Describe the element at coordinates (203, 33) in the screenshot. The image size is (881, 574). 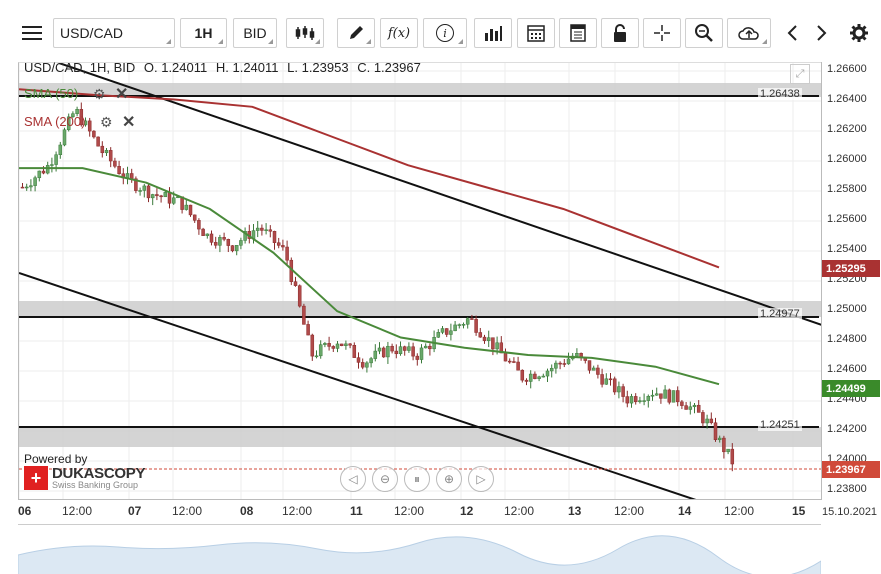
I see `timeframe-select: 1H` at that location.